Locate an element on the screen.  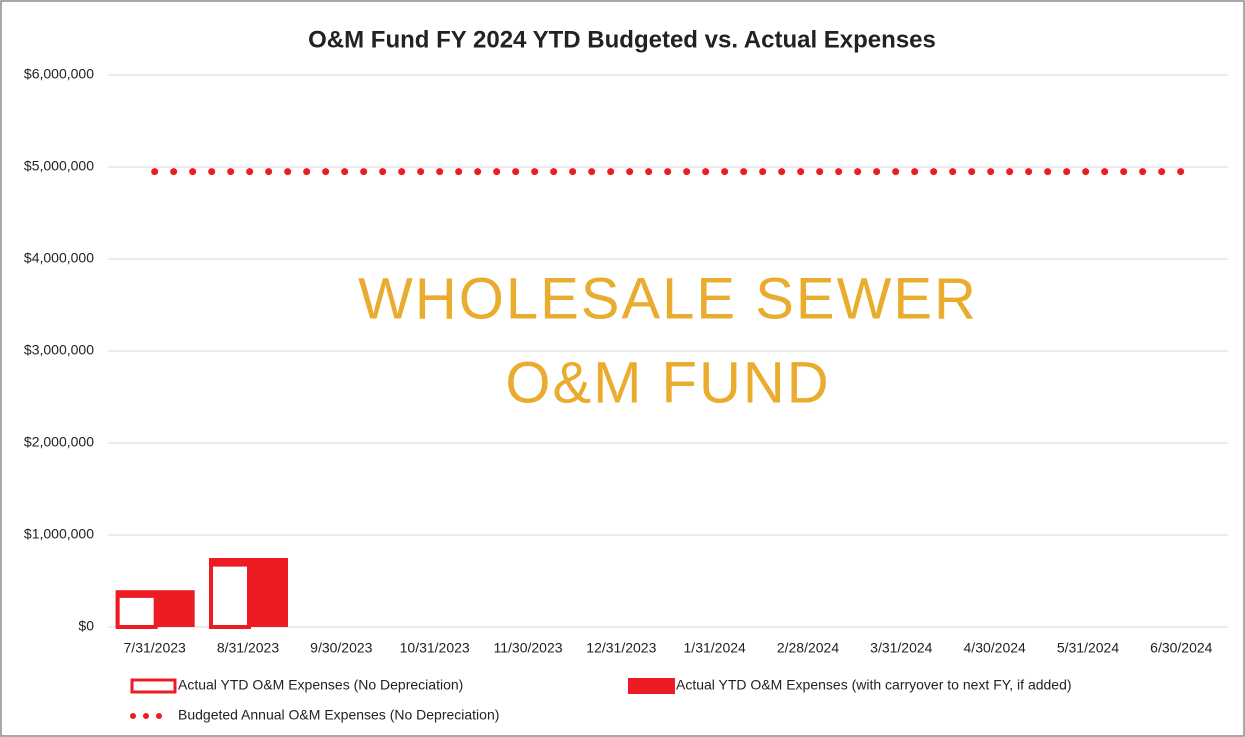
y-tick-label: $5,000,000 is located at coordinates (59, 166).